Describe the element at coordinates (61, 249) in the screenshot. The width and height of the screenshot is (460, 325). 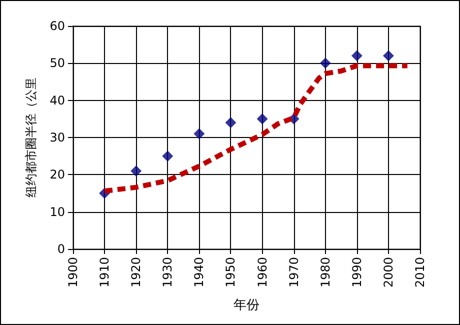
I see `y-tick-label: 0` at that location.